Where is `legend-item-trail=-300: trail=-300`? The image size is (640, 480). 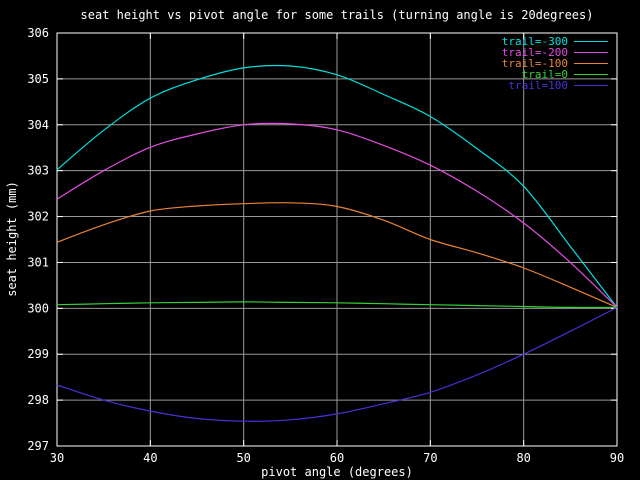
legend-item-trail=-300: trail=-300 is located at coordinates (555, 41).